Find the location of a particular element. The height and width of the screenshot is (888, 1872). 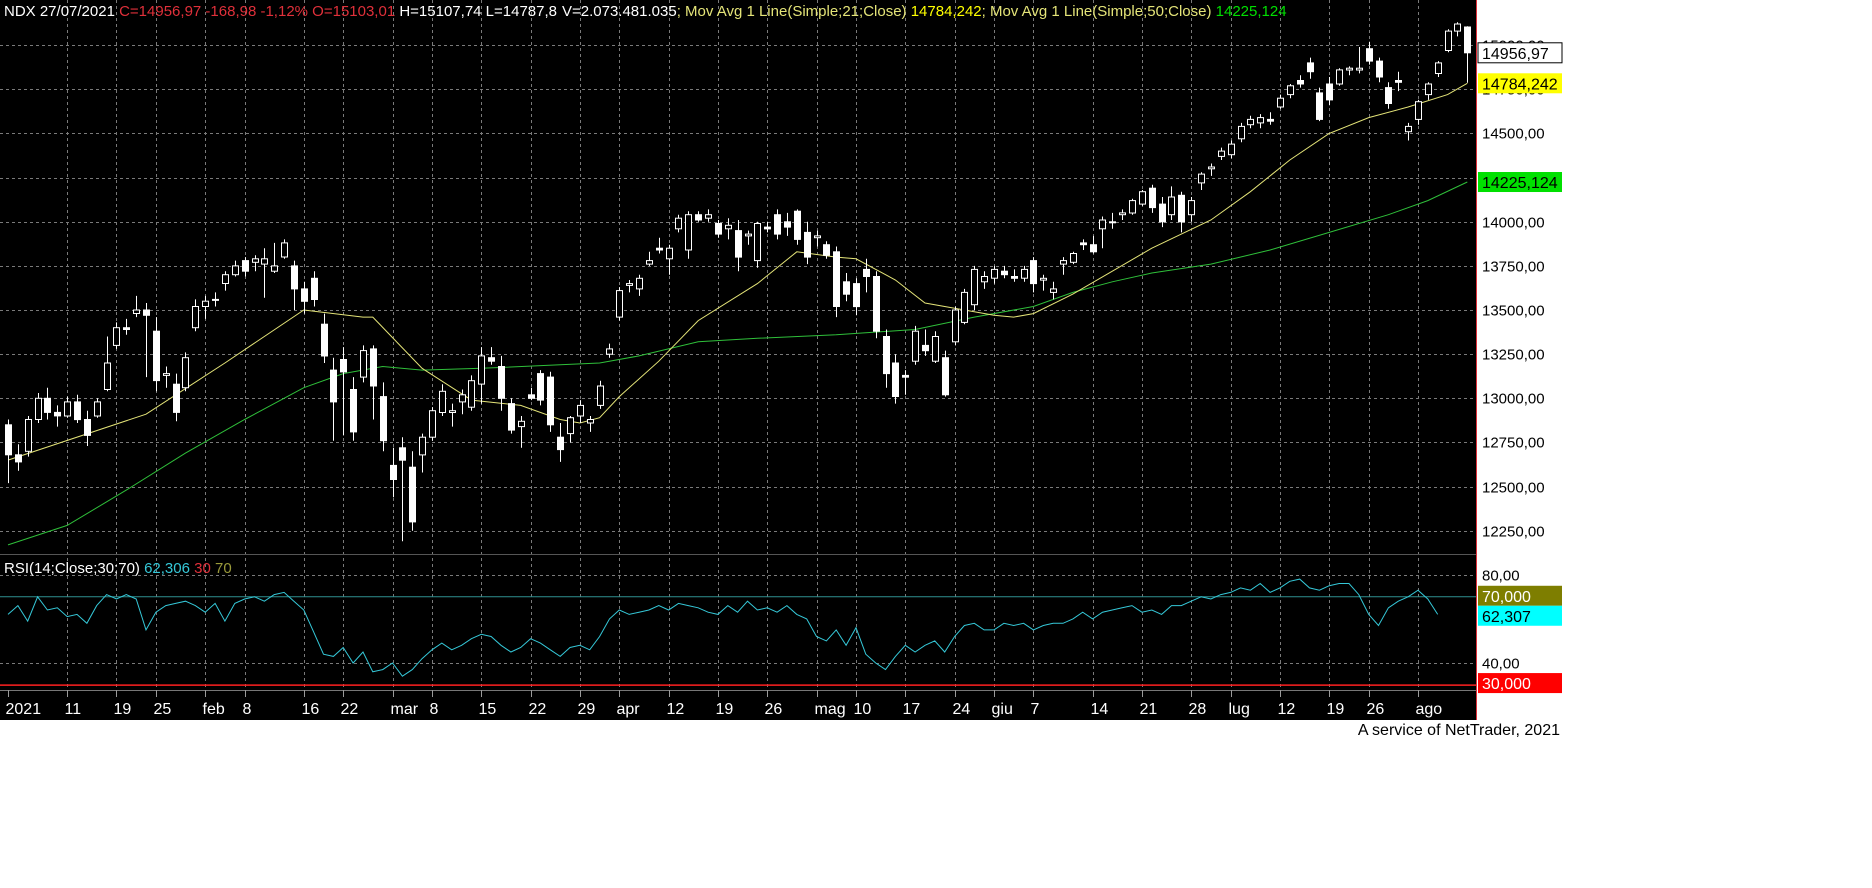

date-tick-label: 28 is located at coordinates (1198, 709).